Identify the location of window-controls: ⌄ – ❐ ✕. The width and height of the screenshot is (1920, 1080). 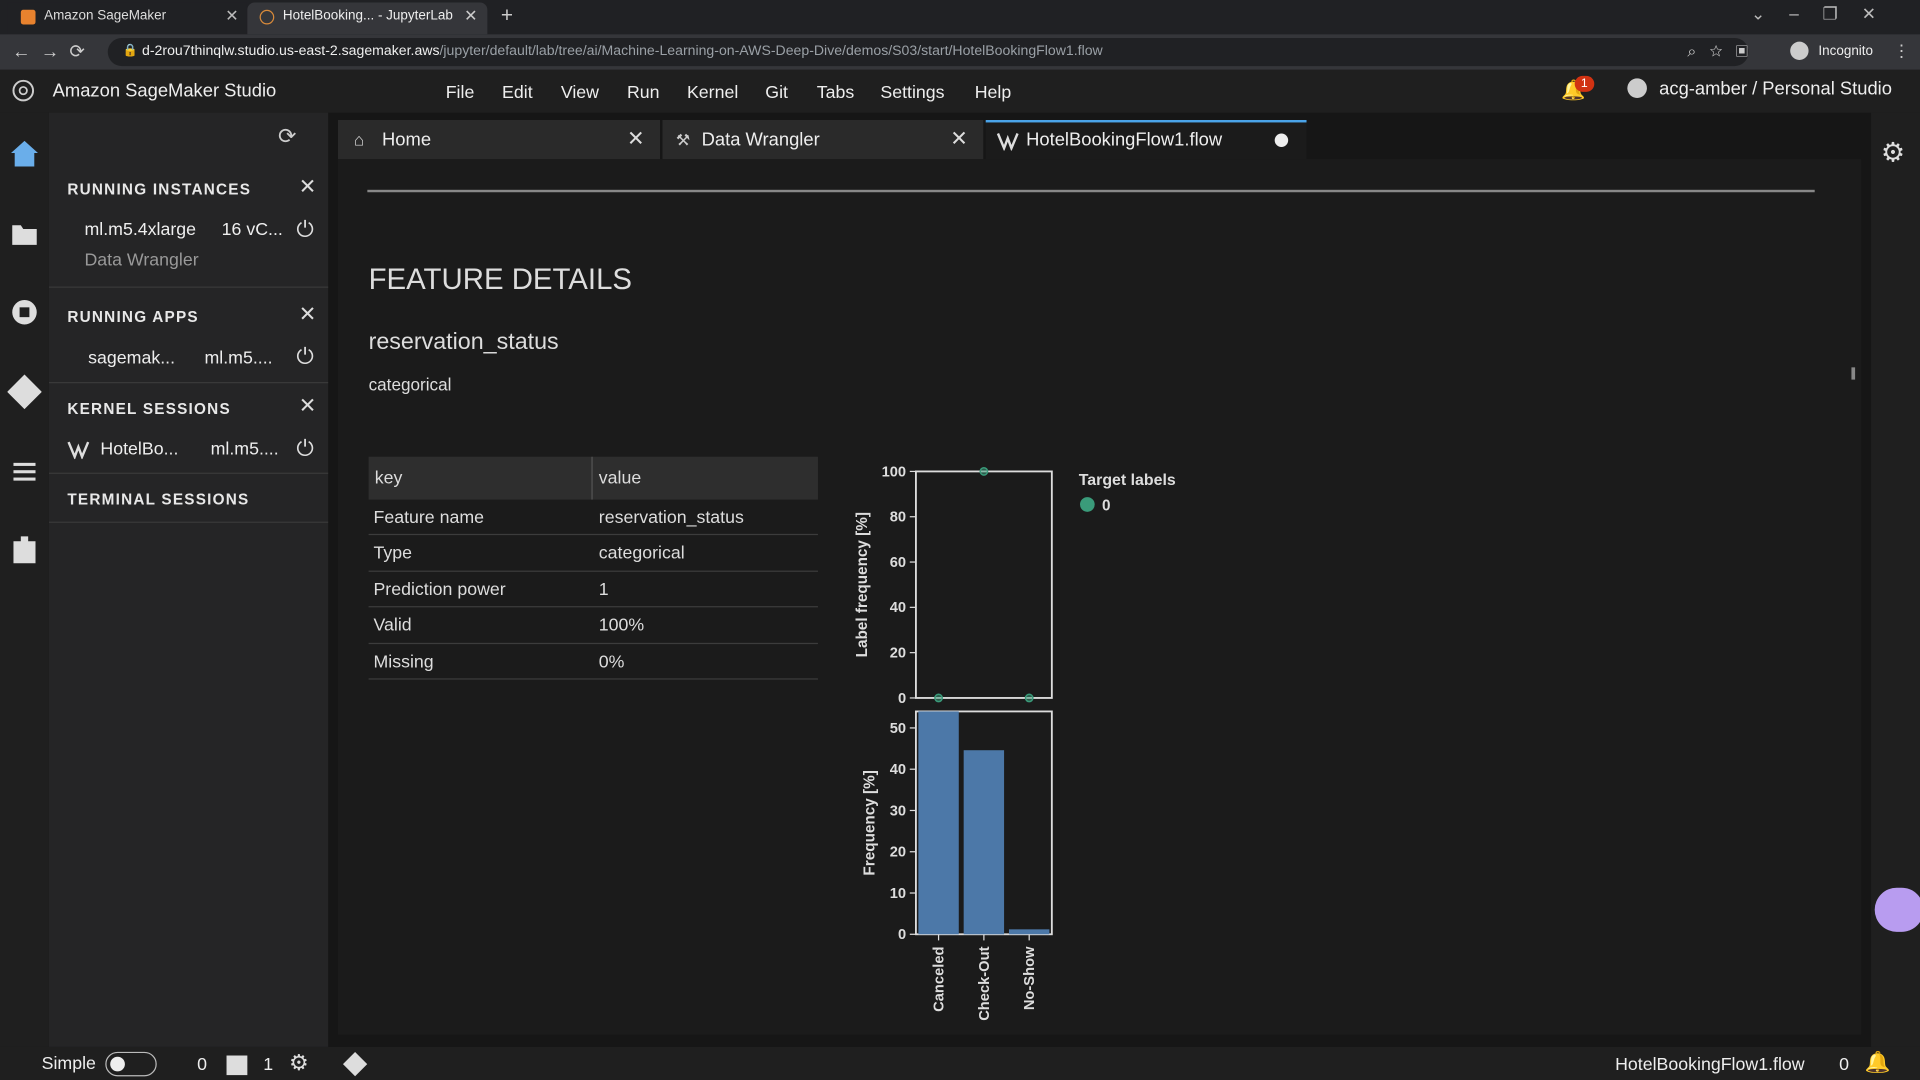
(1814, 13).